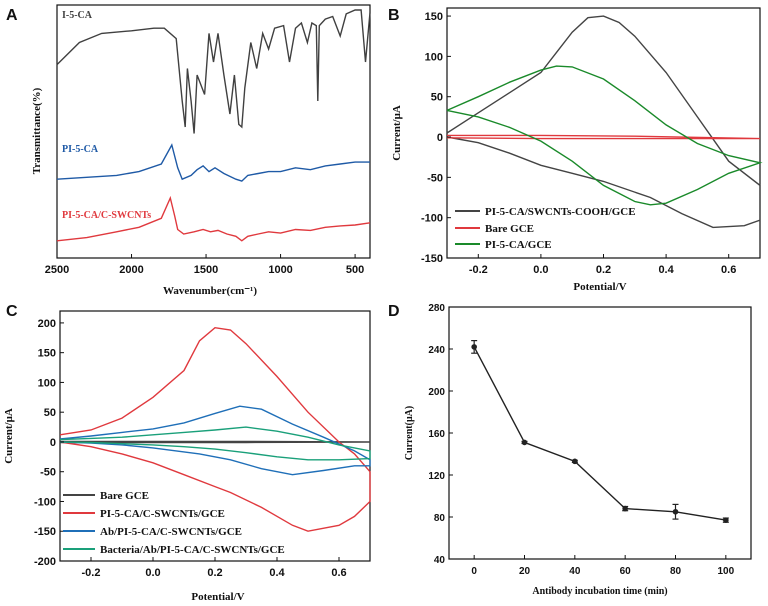  Describe the element at coordinates (45, 562) in the screenshot. I see `y-tick-label-c: -200` at that location.